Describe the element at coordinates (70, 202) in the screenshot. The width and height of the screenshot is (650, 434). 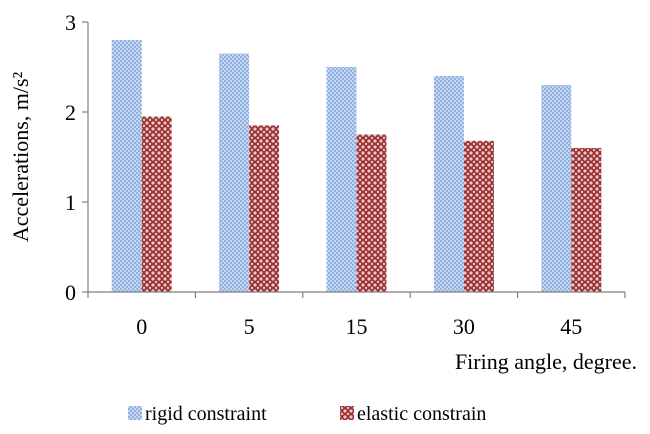
I see `y-tick-label: 1` at that location.